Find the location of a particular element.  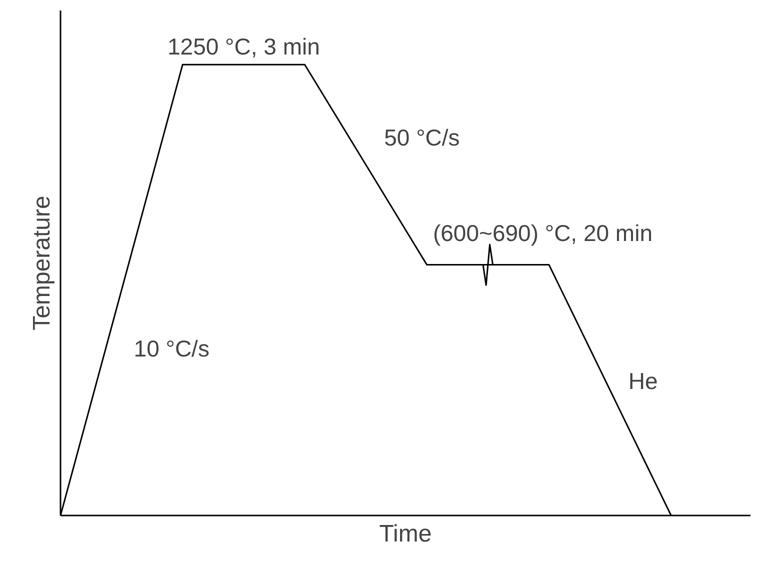

text: 1250 °C, 3 min is located at coordinates (243, 47).